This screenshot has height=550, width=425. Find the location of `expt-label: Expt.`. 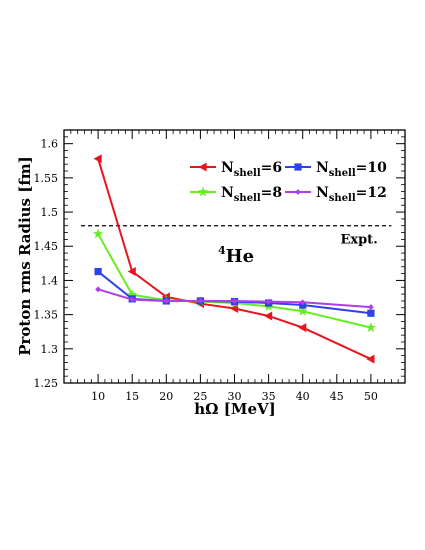

expt-label: Expt. is located at coordinates (358, 240).